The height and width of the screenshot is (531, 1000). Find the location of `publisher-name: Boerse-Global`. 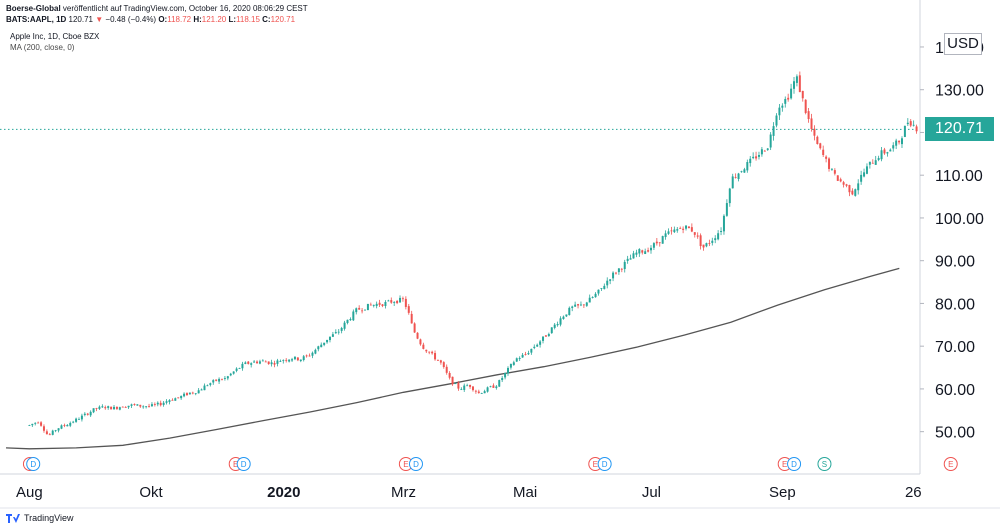

publisher-name: Boerse-Global is located at coordinates (33, 8).